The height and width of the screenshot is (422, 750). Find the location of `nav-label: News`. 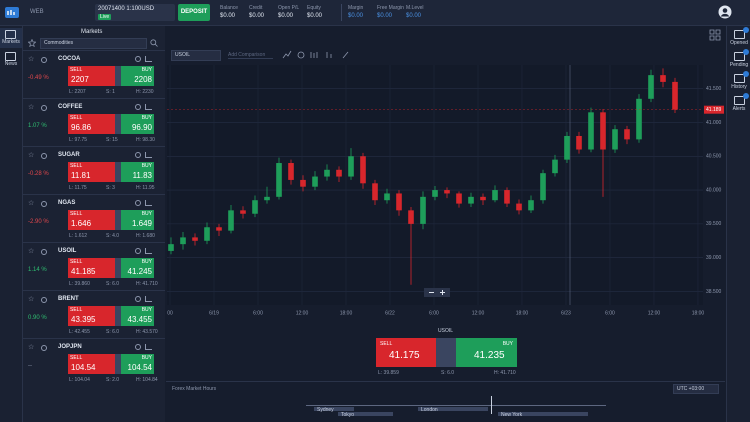

nav-label: News is located at coordinates (11, 64).